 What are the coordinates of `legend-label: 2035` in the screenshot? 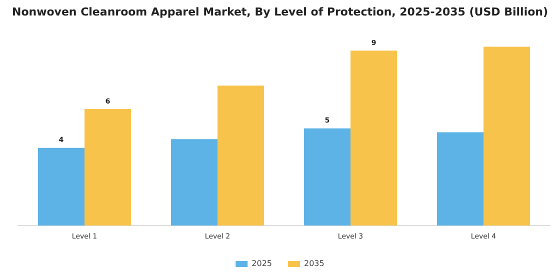 It's located at (314, 263).